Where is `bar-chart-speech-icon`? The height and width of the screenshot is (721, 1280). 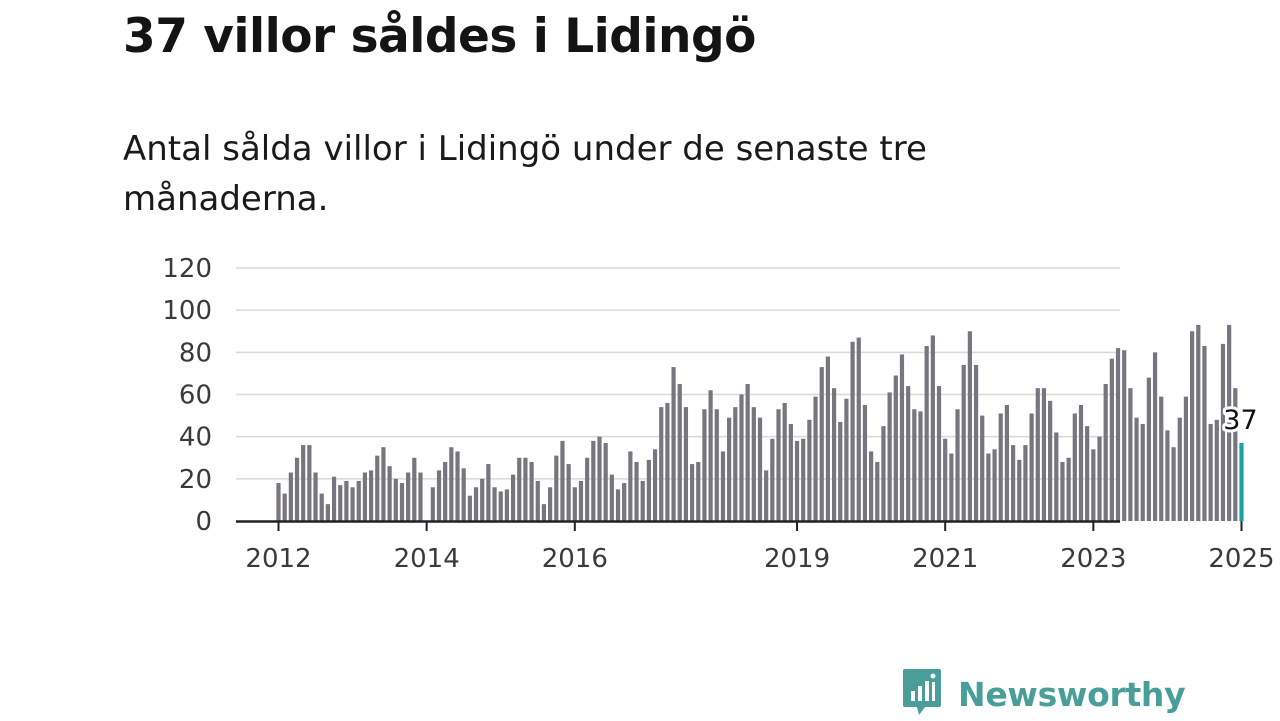
bar-chart-speech-icon is located at coordinates (922, 694).